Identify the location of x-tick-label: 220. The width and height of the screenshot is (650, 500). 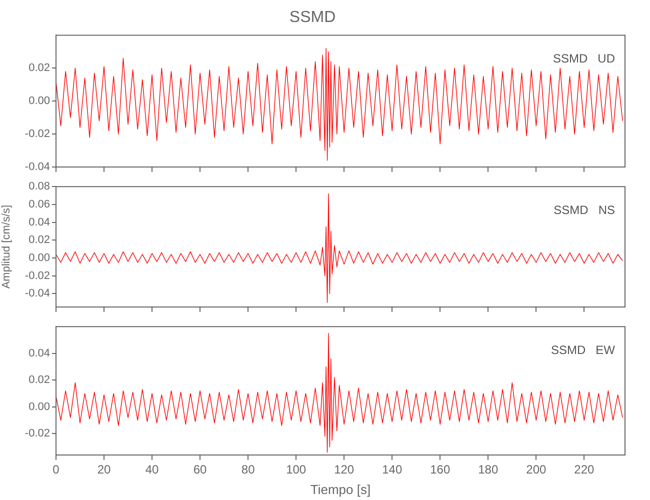
(584, 469).